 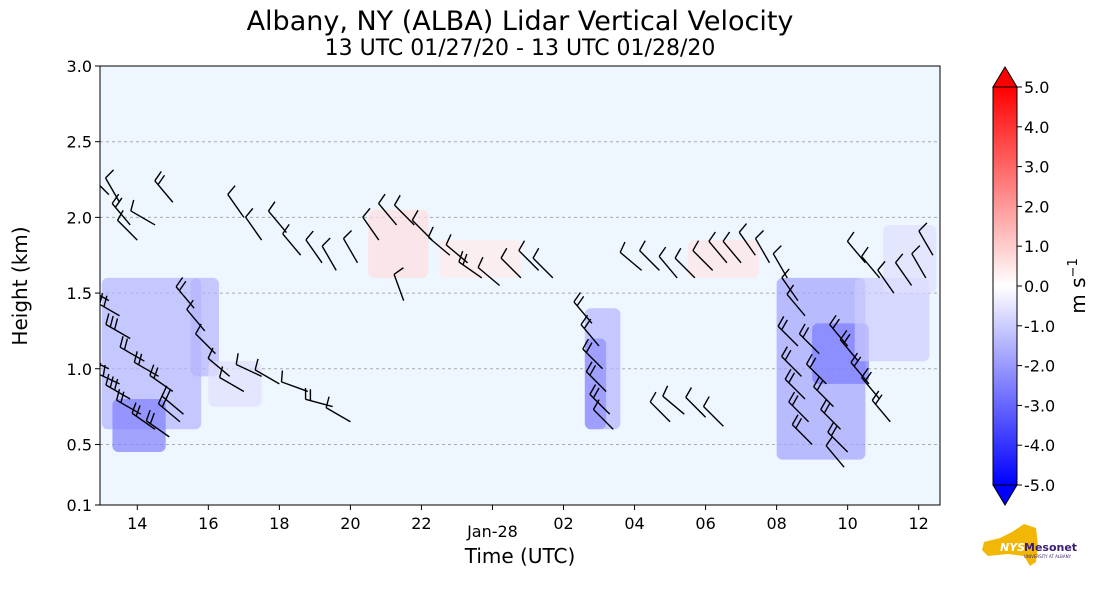 I want to click on y-tick-label: 3.0, so click(x=79, y=66).